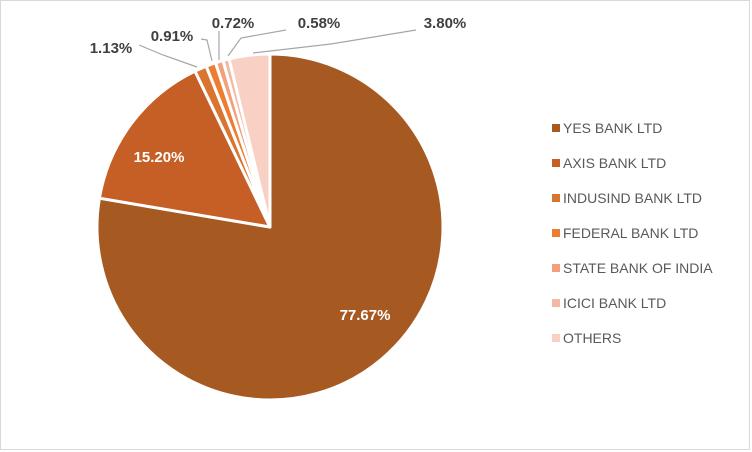 The width and height of the screenshot is (752, 452). What do you see at coordinates (172, 36) in the screenshot?
I see `data-label-4: 0.91%` at bounding box center [172, 36].